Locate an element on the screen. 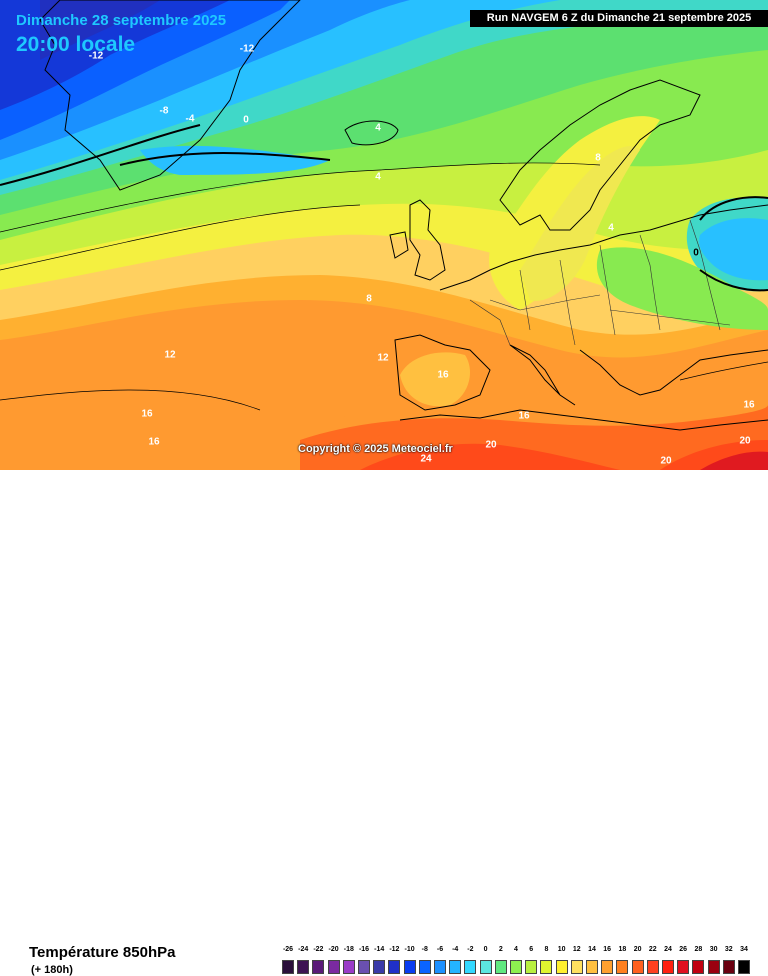 Image resolution: width=768 pixels, height=976 pixels. variable-title: Température 850hPa is located at coordinates (102, 952).